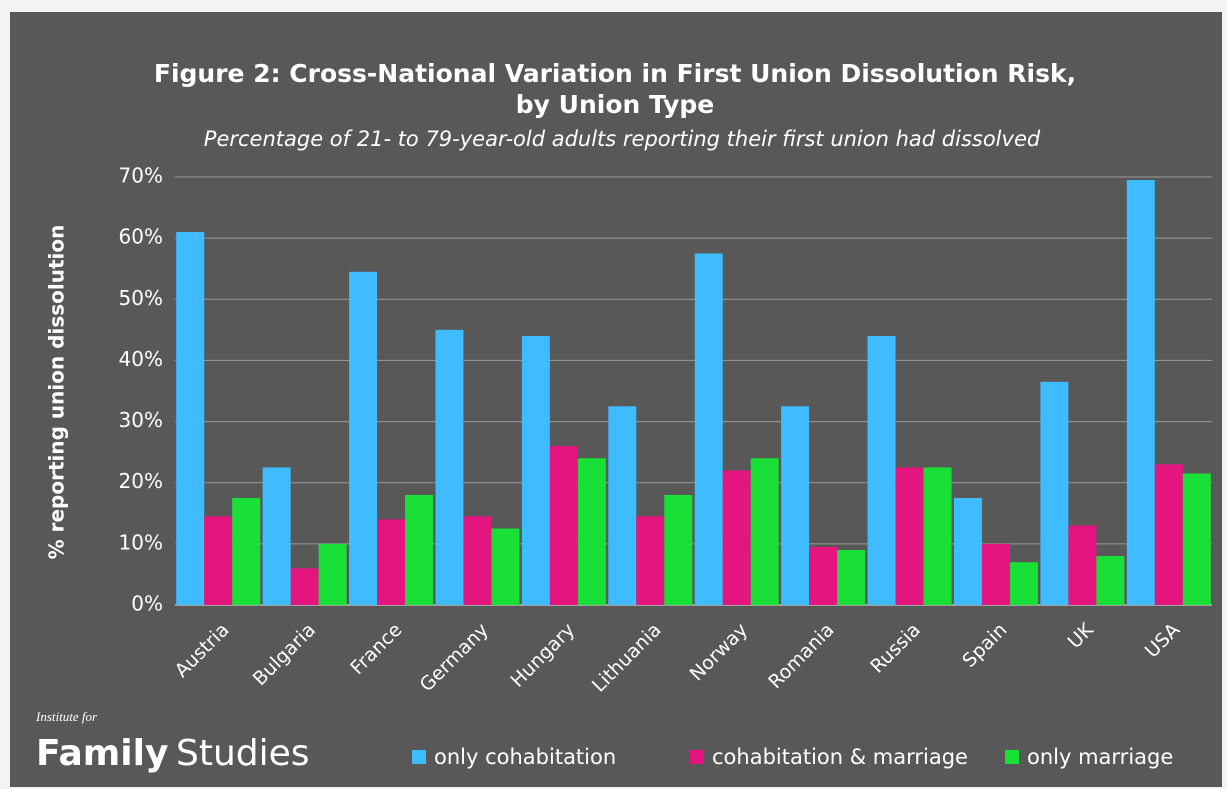 The image size is (1227, 789). Describe the element at coordinates (141, 176) in the screenshot. I see `y-tick-label: 70%` at that location.